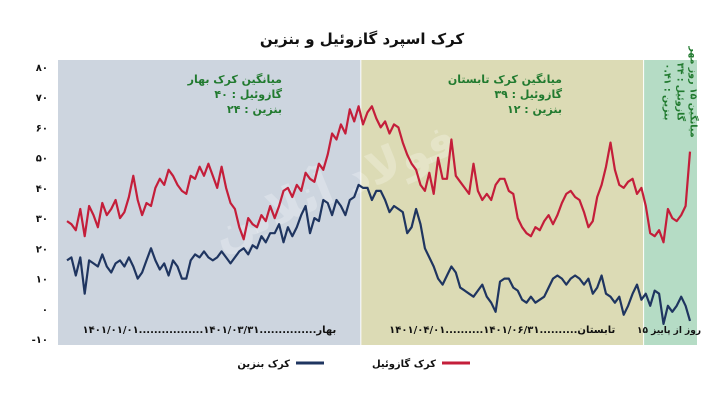  Describe the element at coordinates (40, 204) in the screenshot. I see `y-axis-ticks: ۸۰ ۷۰ ۶۰ ۵۰ ۴۰ ۳۰ ۲۰ ۱۰ ۰ -۱۰` at that location.